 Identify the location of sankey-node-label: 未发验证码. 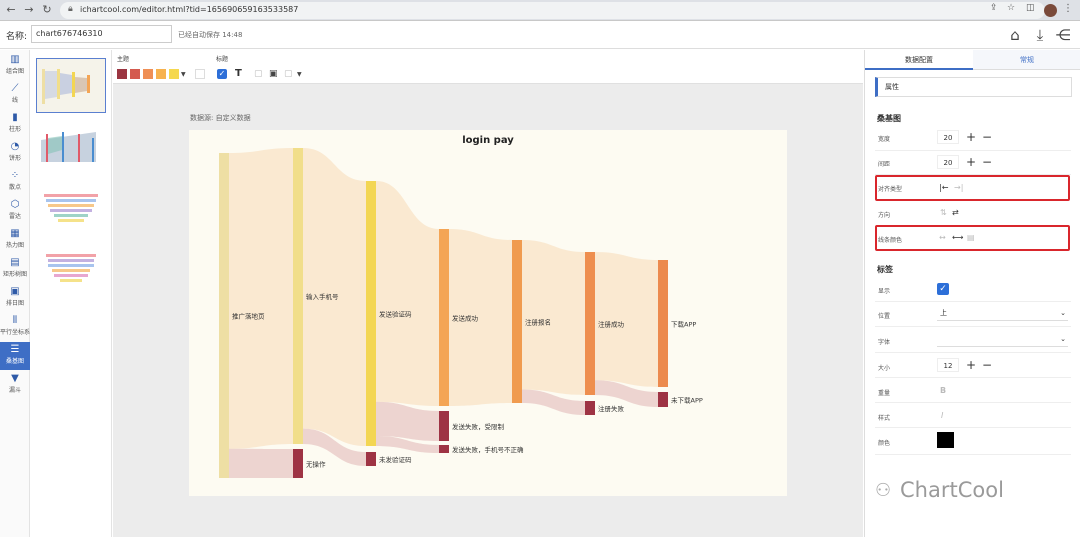
(395, 459).